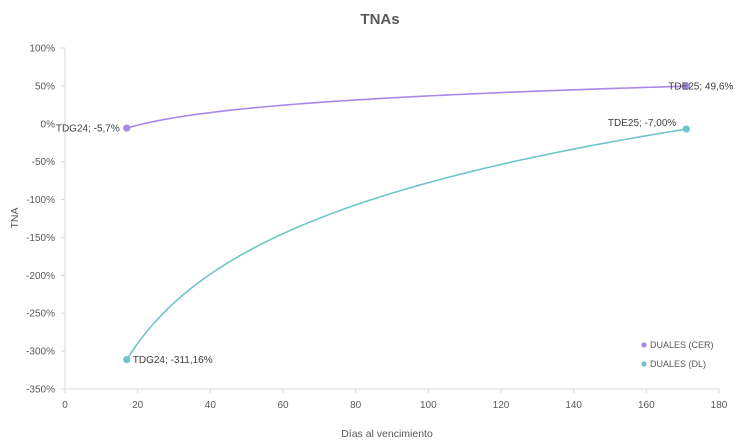 Image resolution: width=752 pixels, height=446 pixels. What do you see at coordinates (42, 49) in the screenshot?
I see `y-tick-label: 100%` at bounding box center [42, 49].